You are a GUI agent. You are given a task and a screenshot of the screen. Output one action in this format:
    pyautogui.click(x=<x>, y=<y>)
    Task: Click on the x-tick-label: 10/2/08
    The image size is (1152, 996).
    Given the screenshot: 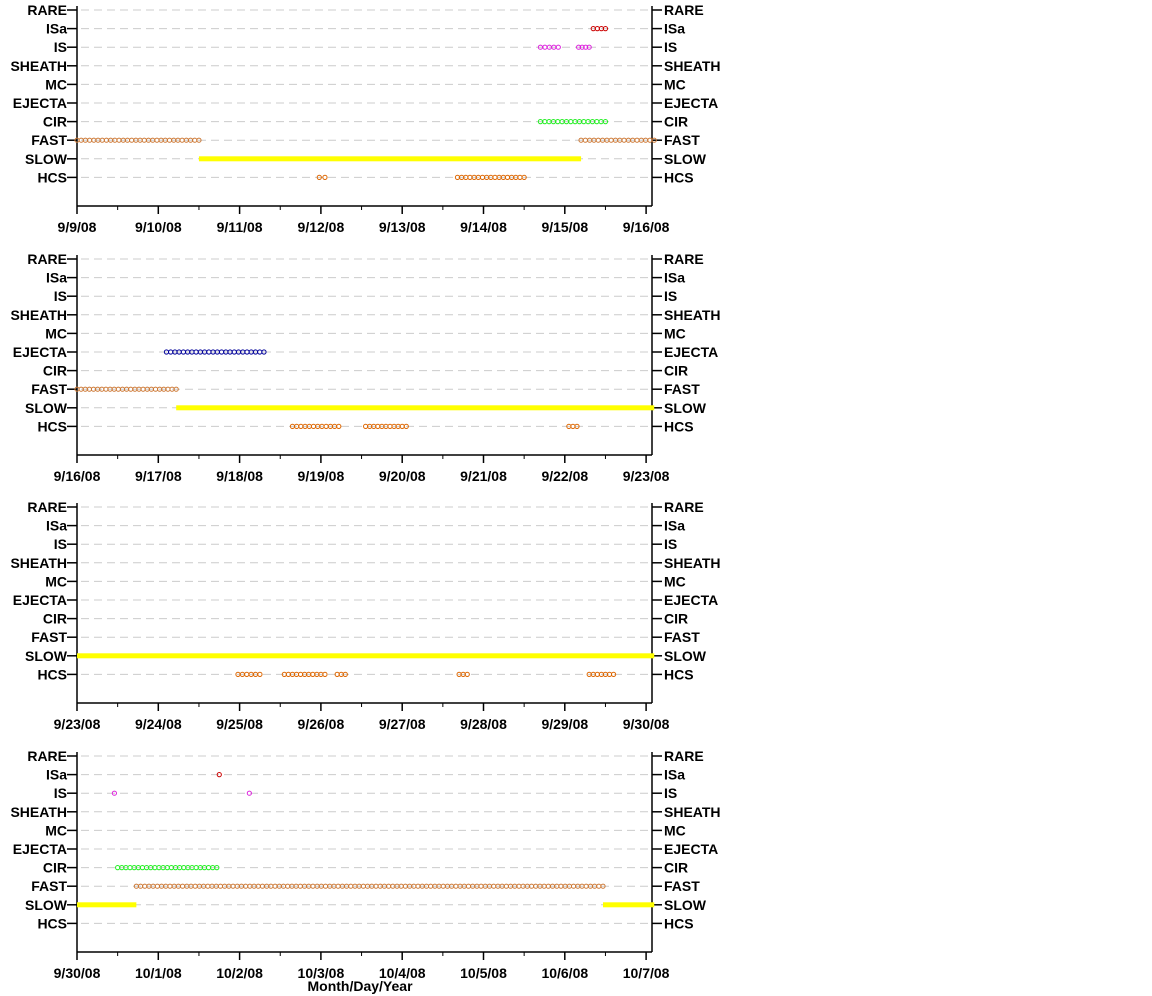 What is the action you would take?
    pyautogui.click(x=239, y=973)
    